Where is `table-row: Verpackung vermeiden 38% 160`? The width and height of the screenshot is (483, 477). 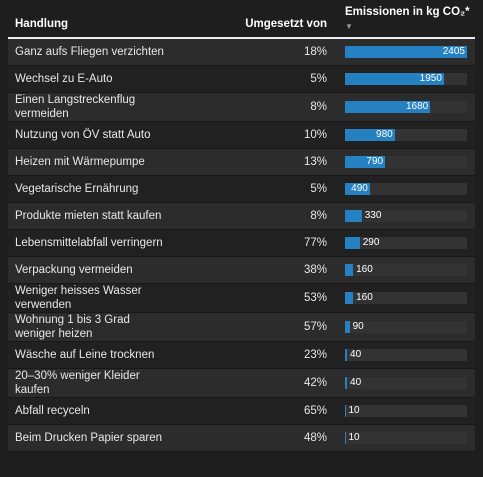 table-row: Verpackung vermeiden 38% 160 is located at coordinates (241, 270).